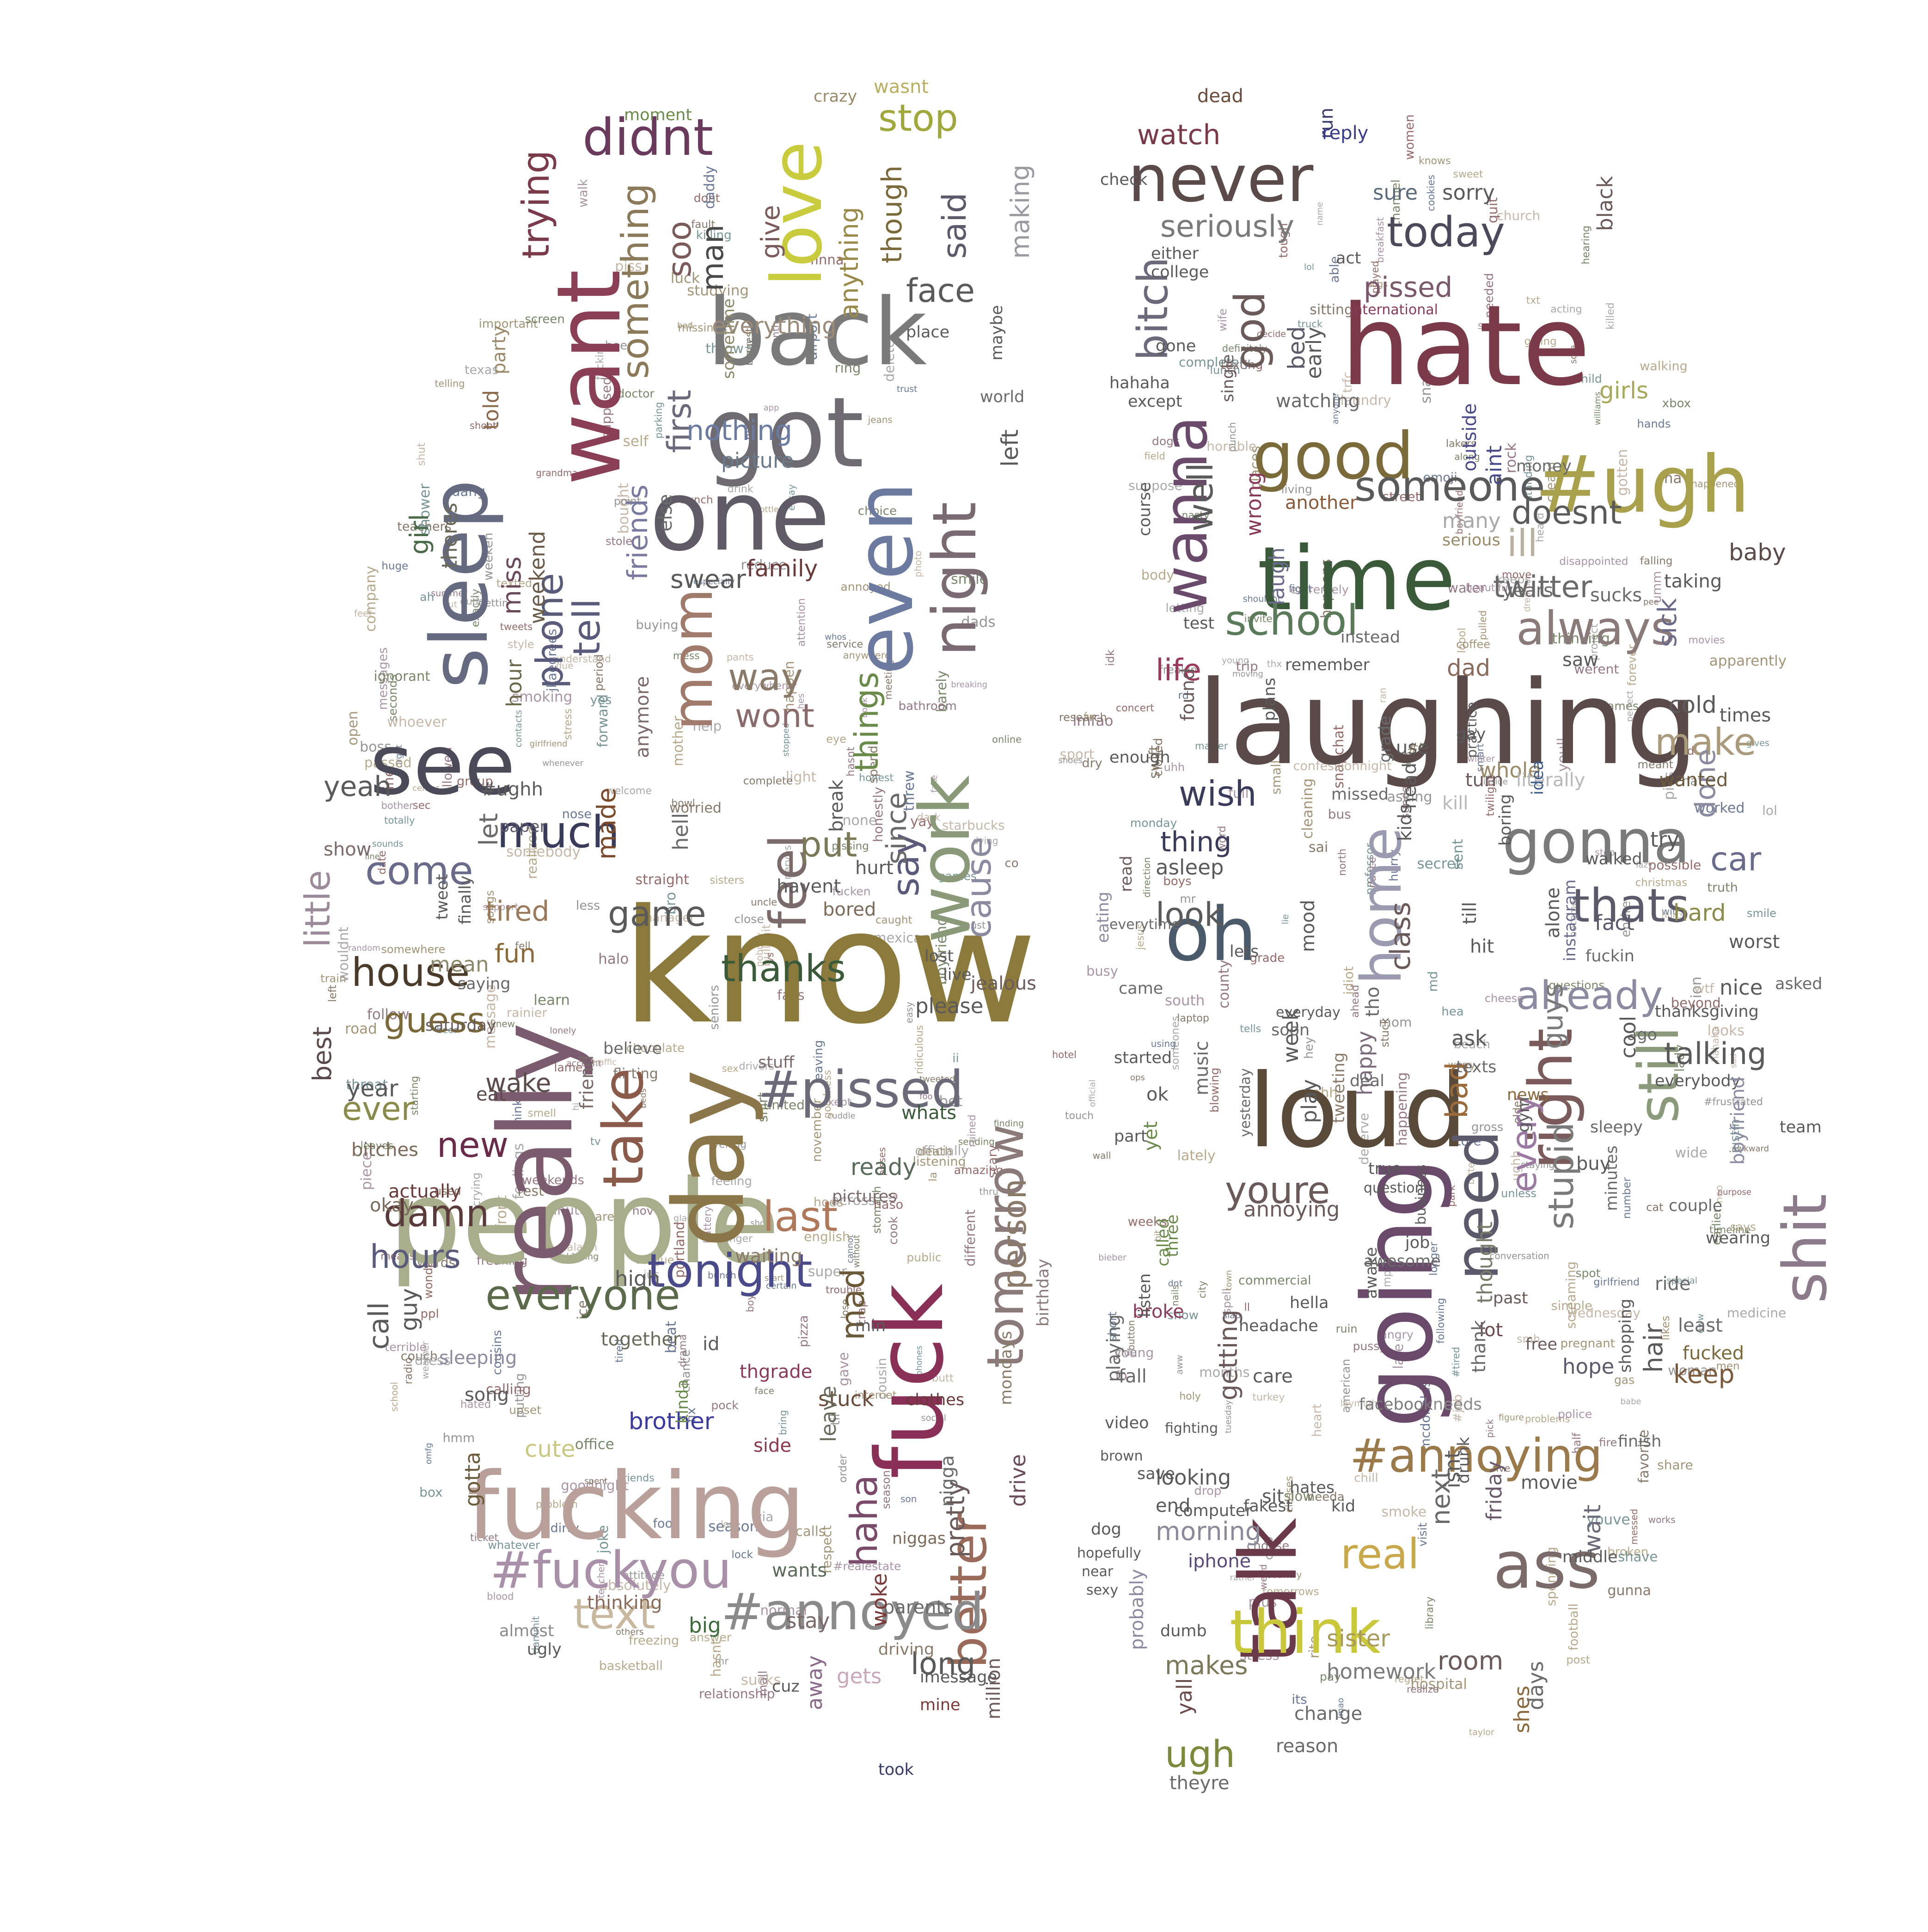 This screenshot has width=1928, height=1932. Describe the element at coordinates (695, 808) in the screenshot. I see `cloud-filler-word: worried` at that location.